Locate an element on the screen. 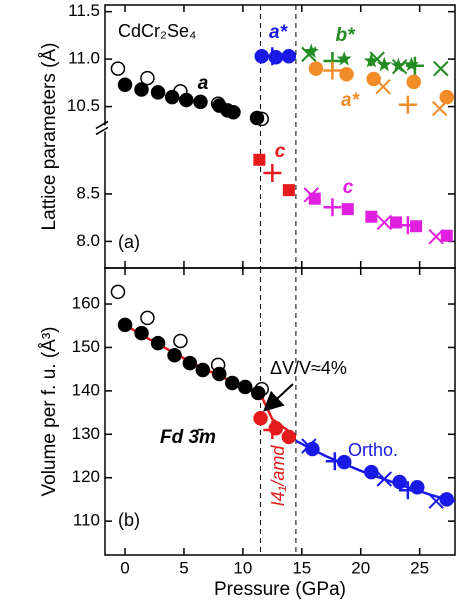 This screenshot has height=610, width=463. x-axis-label: Pressure (GPa) is located at coordinates (280, 589).